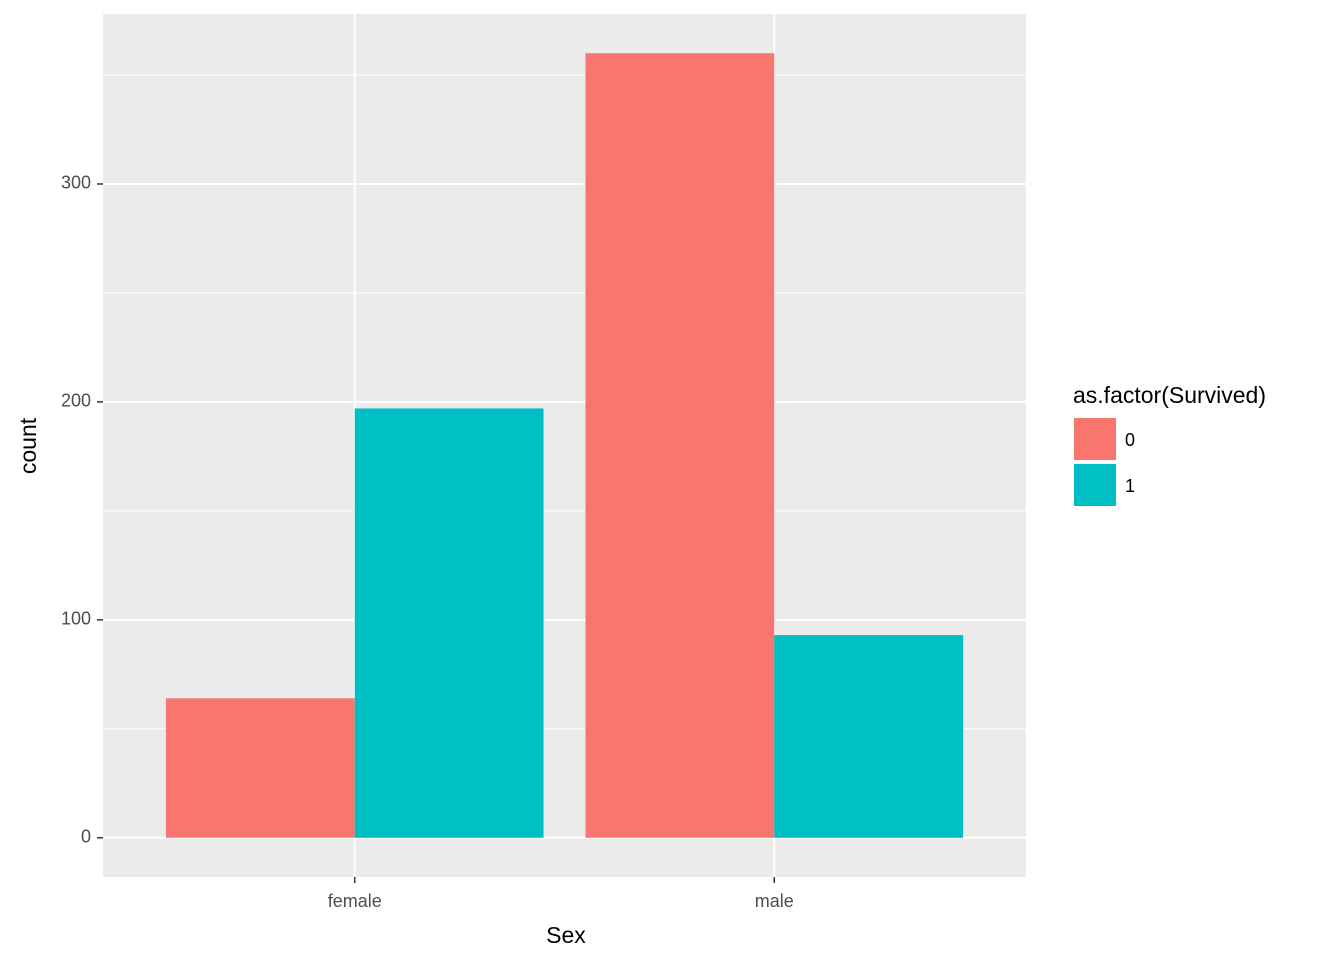 The image size is (1344, 960). I want to click on y-tick-label: 200, so click(76, 401).